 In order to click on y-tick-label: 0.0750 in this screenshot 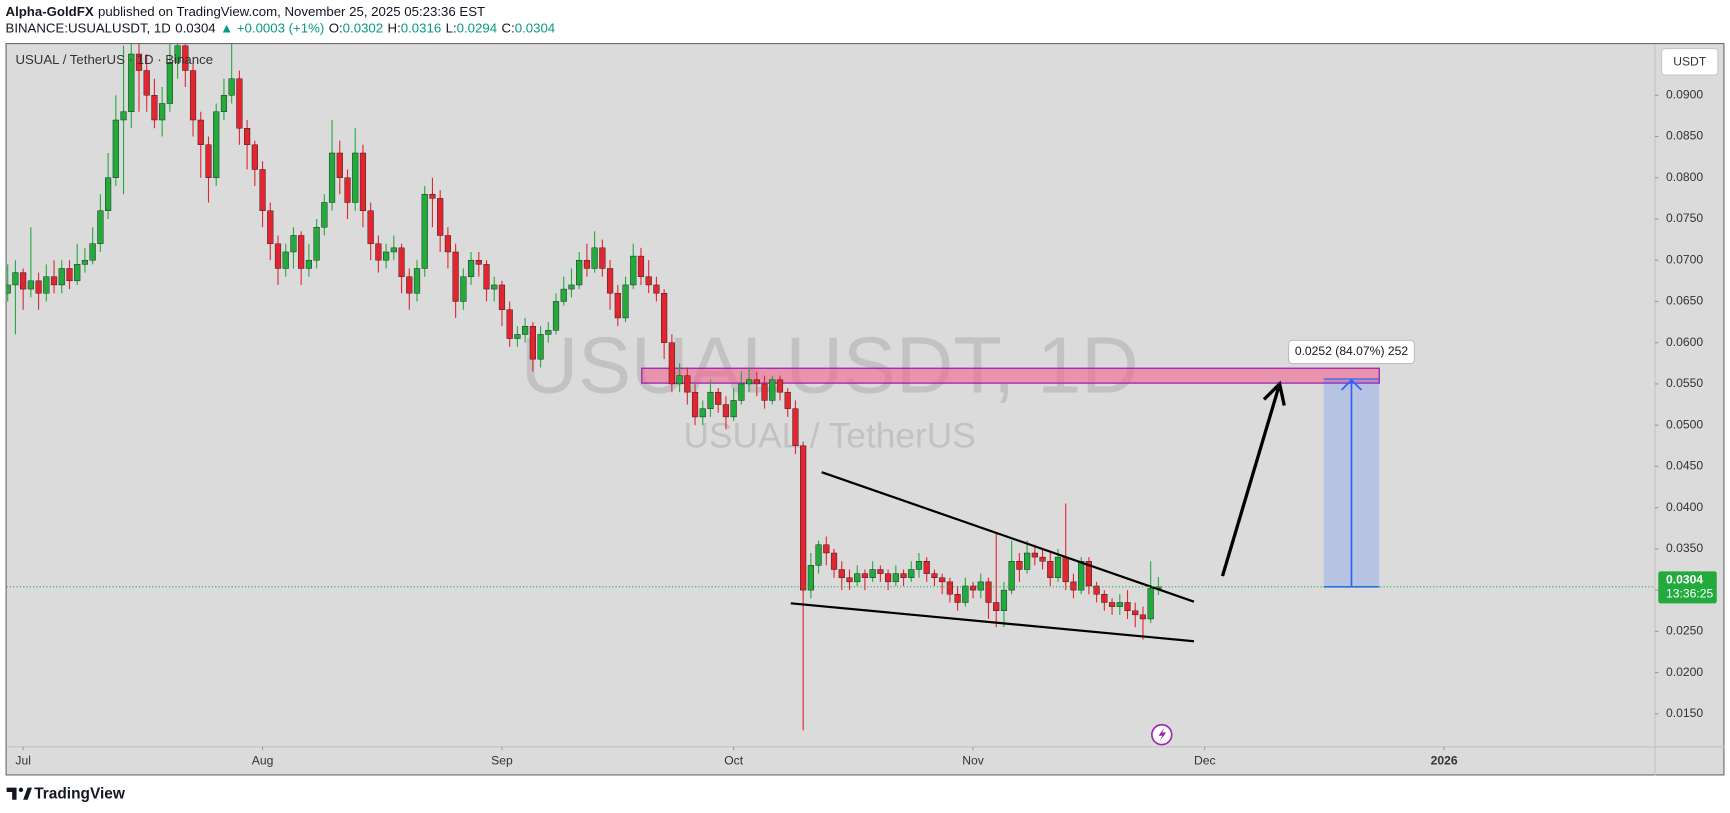, I will do `click(1684, 218)`.